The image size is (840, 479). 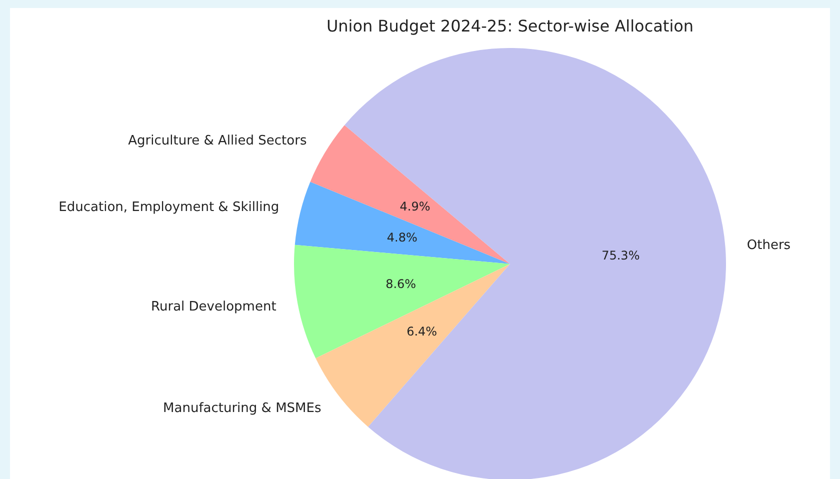 I want to click on data-label: 75.3%, so click(x=621, y=255).